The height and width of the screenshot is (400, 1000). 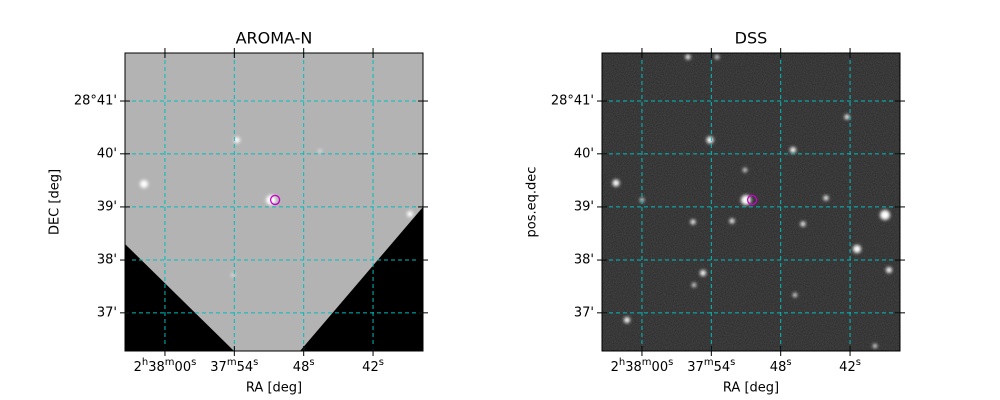 What do you see at coordinates (751, 38) in the screenshot?
I see `panel-title: DSS` at bounding box center [751, 38].